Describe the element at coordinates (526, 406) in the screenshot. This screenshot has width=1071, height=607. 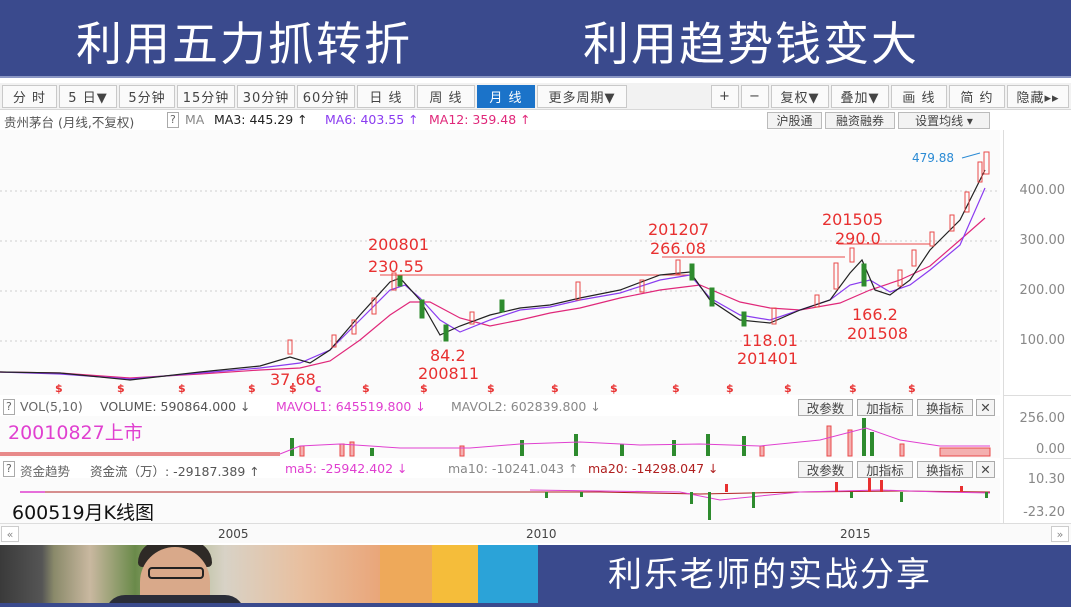
I see `mavol2-value: MAVOL2: 602839.800 ↓` at that location.